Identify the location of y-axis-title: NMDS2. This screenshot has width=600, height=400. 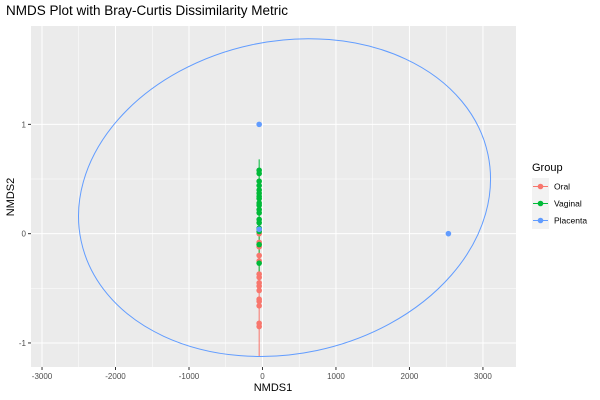
(11, 197).